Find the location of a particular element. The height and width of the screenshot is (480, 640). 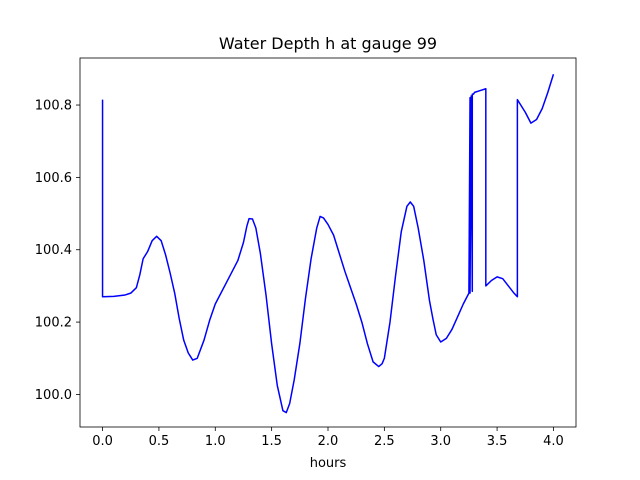

x-axis-label: hours is located at coordinates (328, 463).